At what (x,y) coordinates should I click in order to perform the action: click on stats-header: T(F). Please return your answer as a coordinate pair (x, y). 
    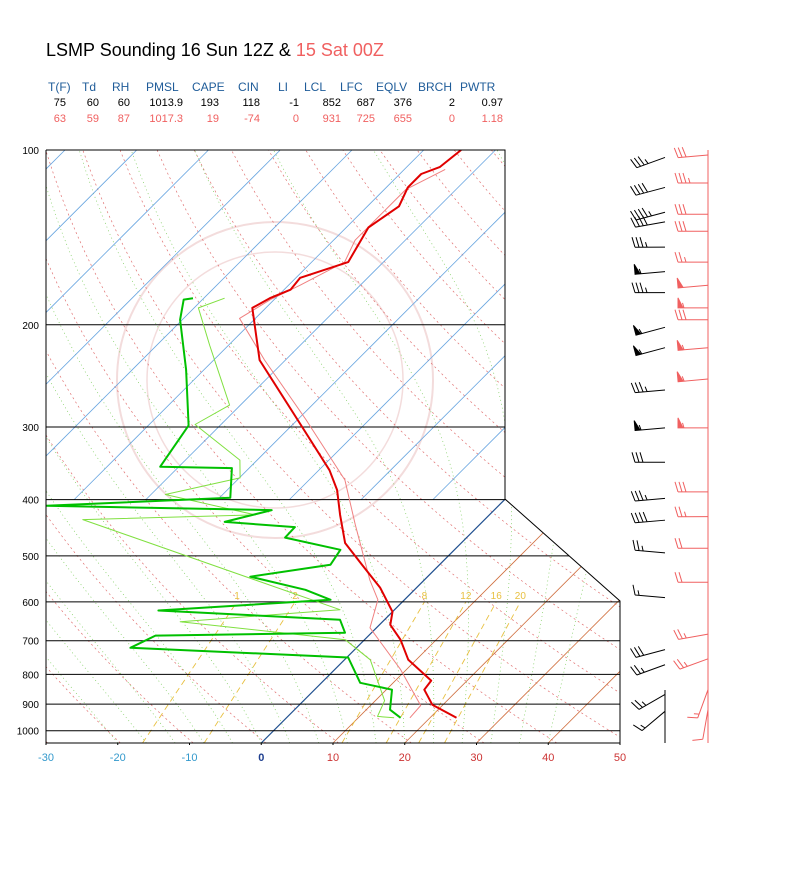
    Looking at the image, I should click on (59, 87).